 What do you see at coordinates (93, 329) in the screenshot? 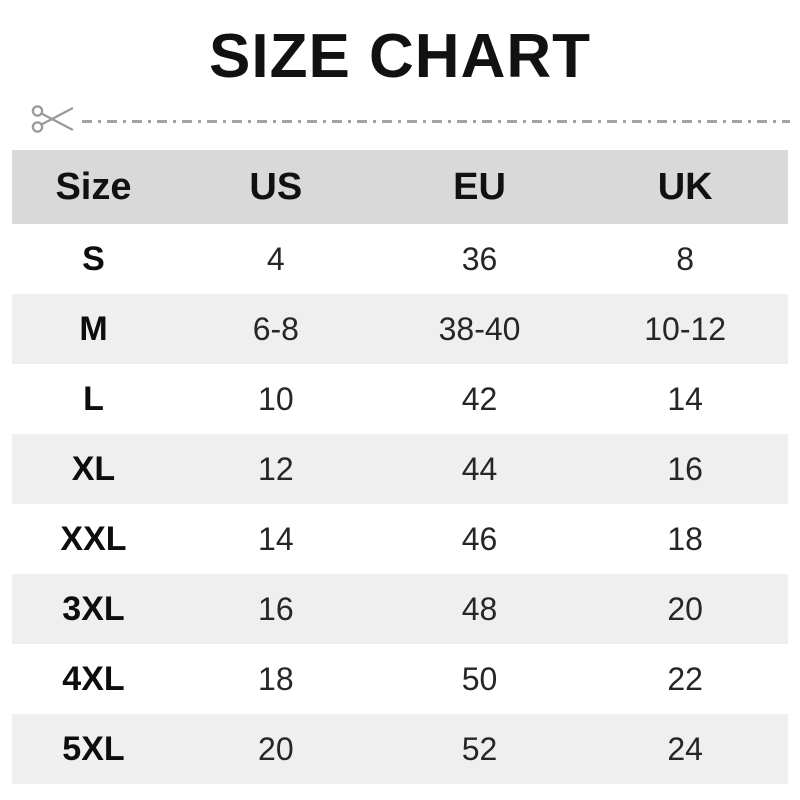
I see `size-label-cell: M` at bounding box center [93, 329].